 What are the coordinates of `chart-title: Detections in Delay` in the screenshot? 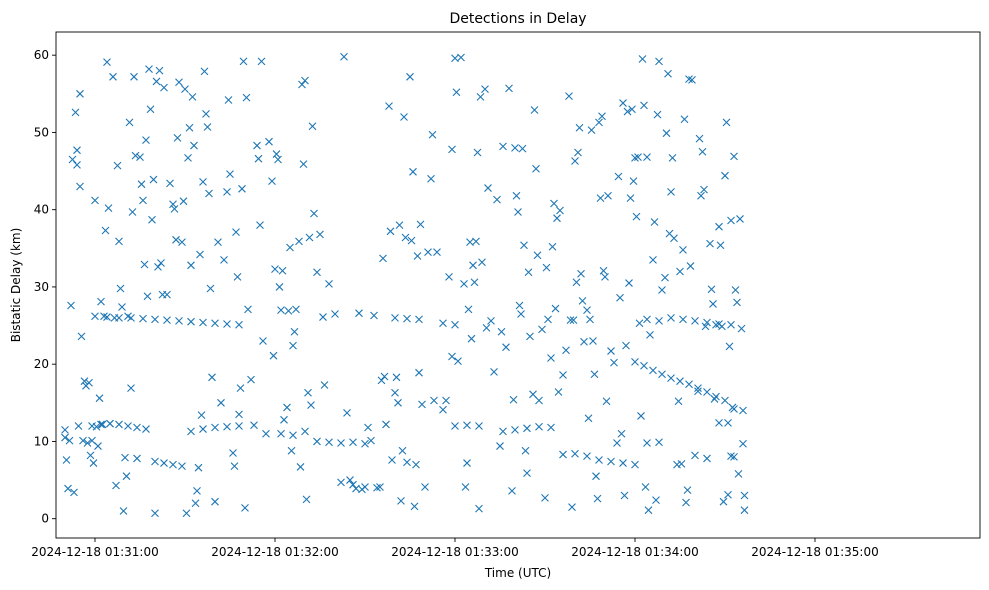 It's located at (517, 19).